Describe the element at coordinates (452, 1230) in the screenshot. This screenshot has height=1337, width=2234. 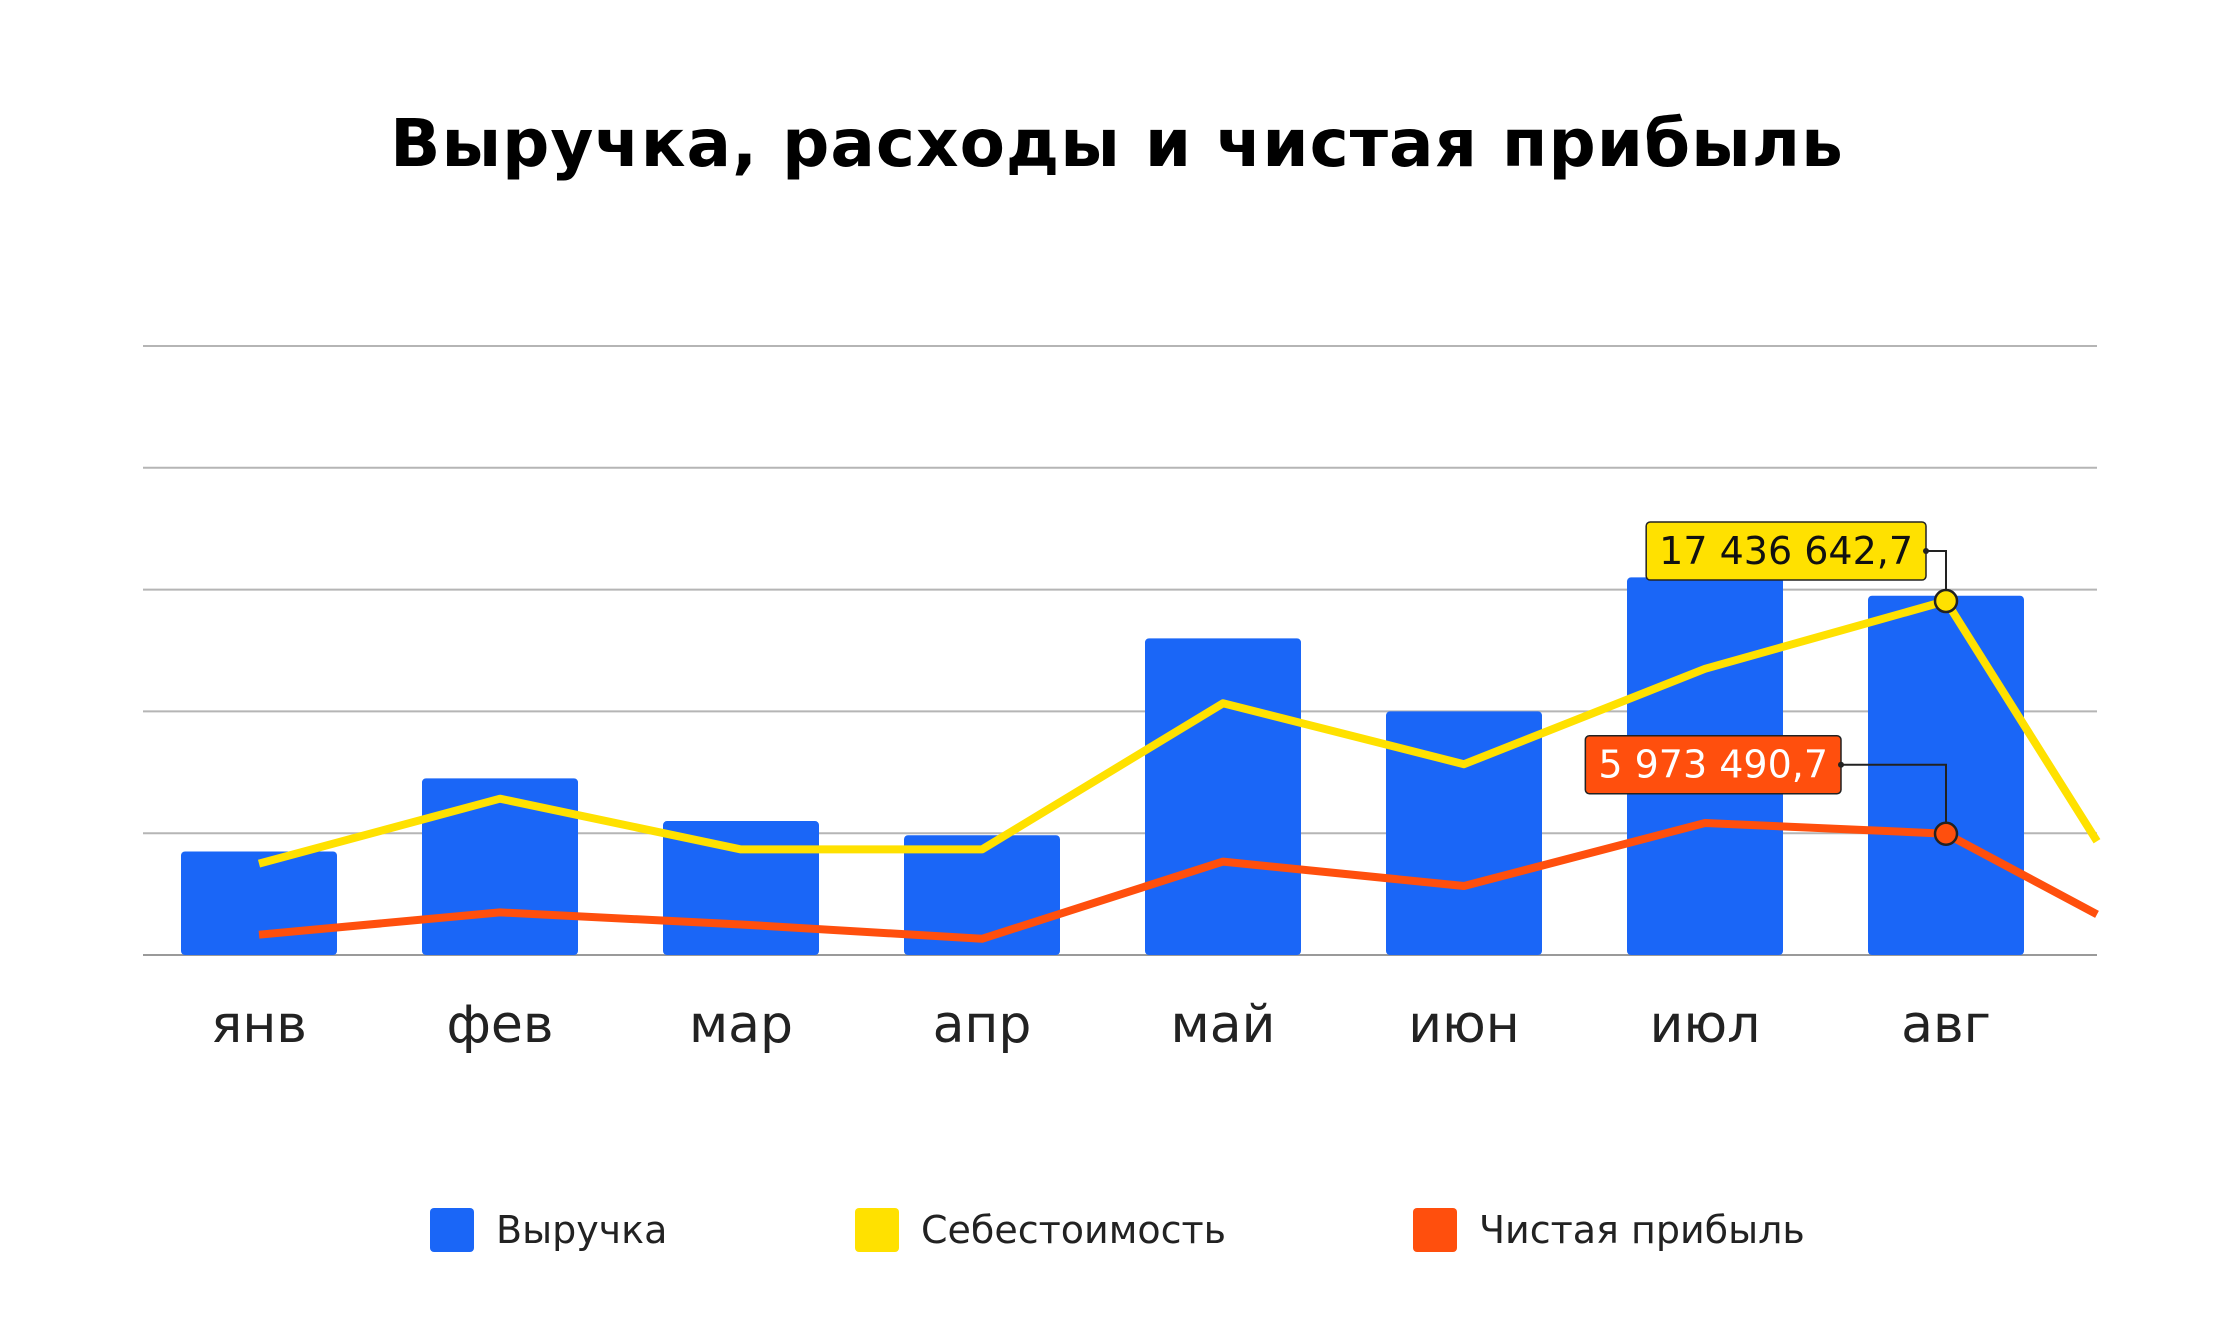
I see `legend-swatch-revenue` at that location.